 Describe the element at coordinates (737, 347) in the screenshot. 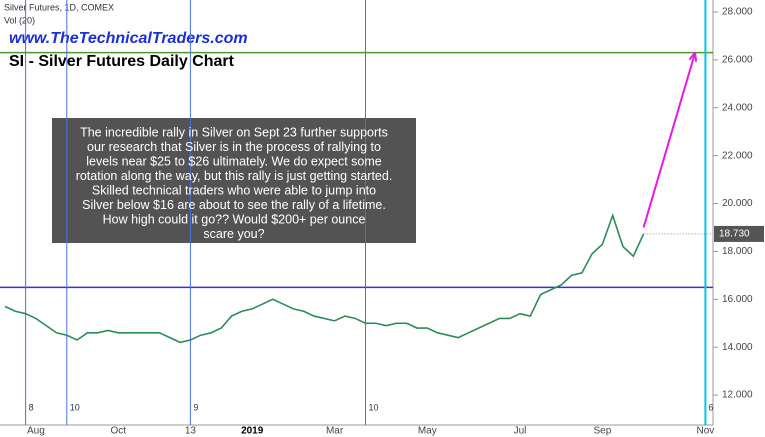

I see `y-tick-label: 14.000` at that location.